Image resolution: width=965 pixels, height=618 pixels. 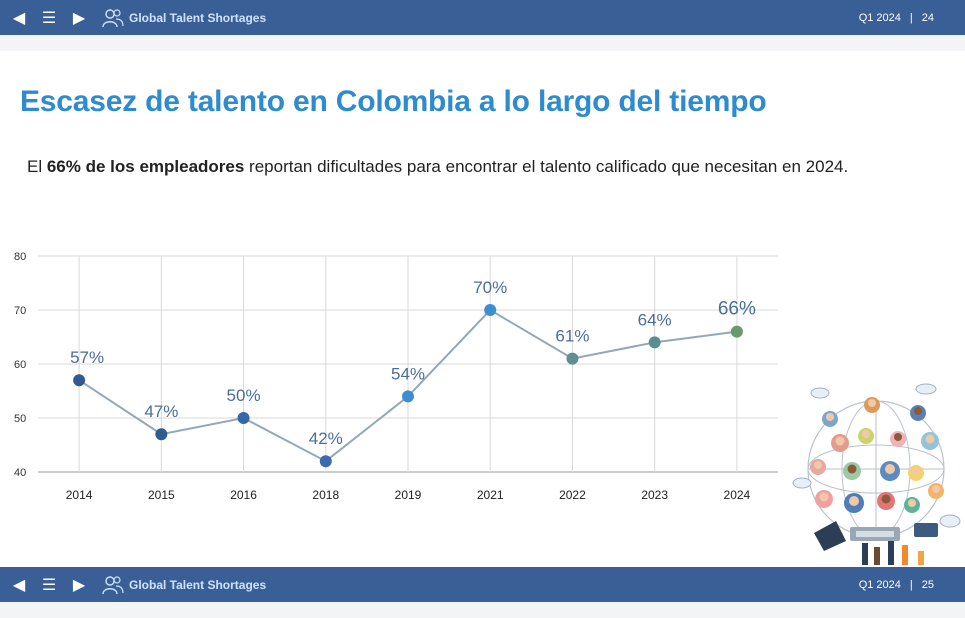 I want to click on subtitle-bold: 66% de los empleadores, so click(x=145, y=166).